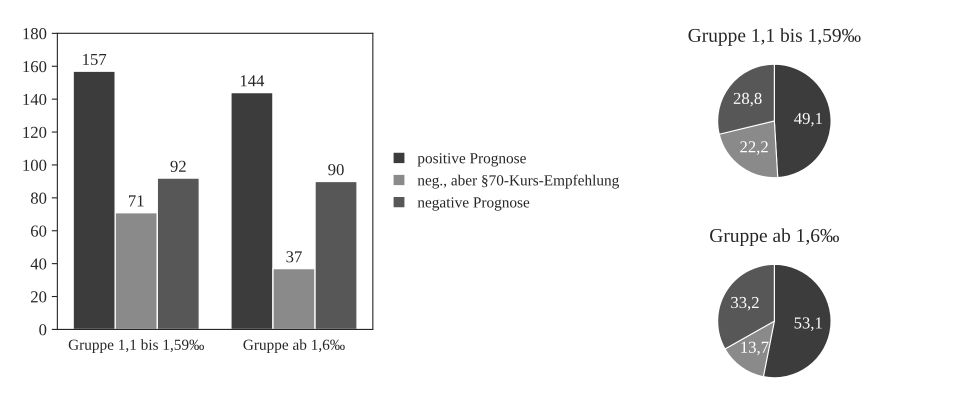 Image resolution: width=956 pixels, height=417 pixels. Describe the element at coordinates (136, 200) in the screenshot. I see `data-label: 71` at that location.